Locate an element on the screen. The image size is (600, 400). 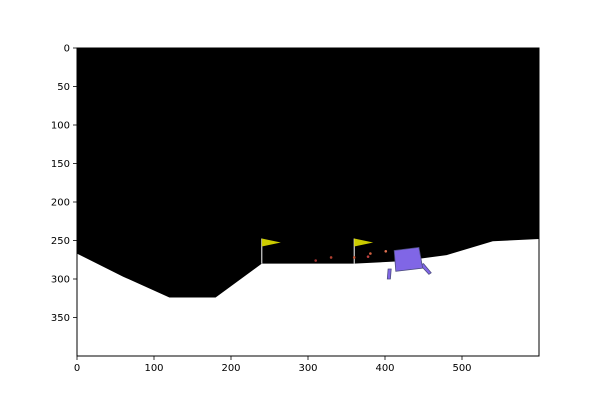
x-tick-label: 300 is located at coordinates (307, 368).